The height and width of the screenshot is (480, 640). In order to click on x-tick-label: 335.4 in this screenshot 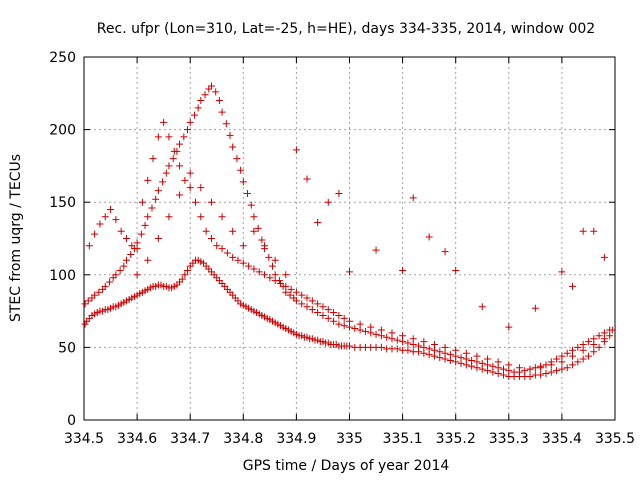, I will do `click(562, 439)`.